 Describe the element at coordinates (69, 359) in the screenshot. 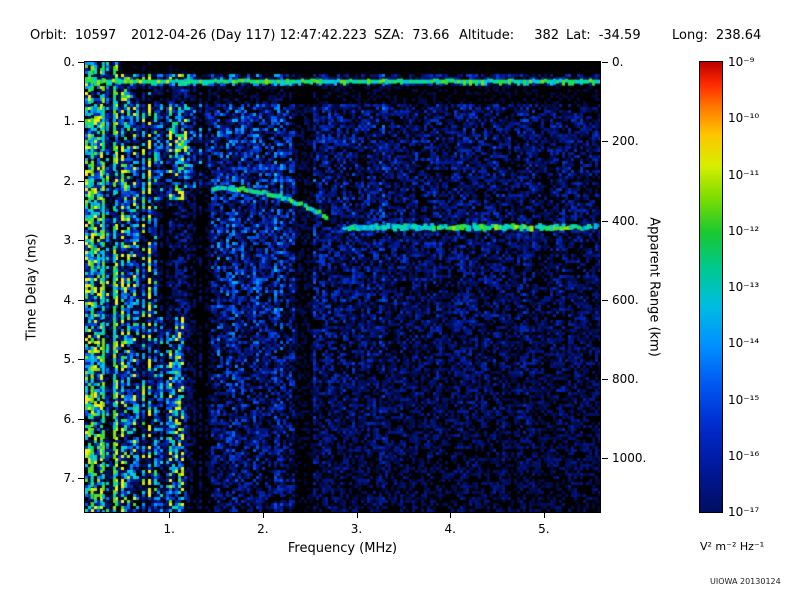

I see `y-tick-label: 5.` at that location.